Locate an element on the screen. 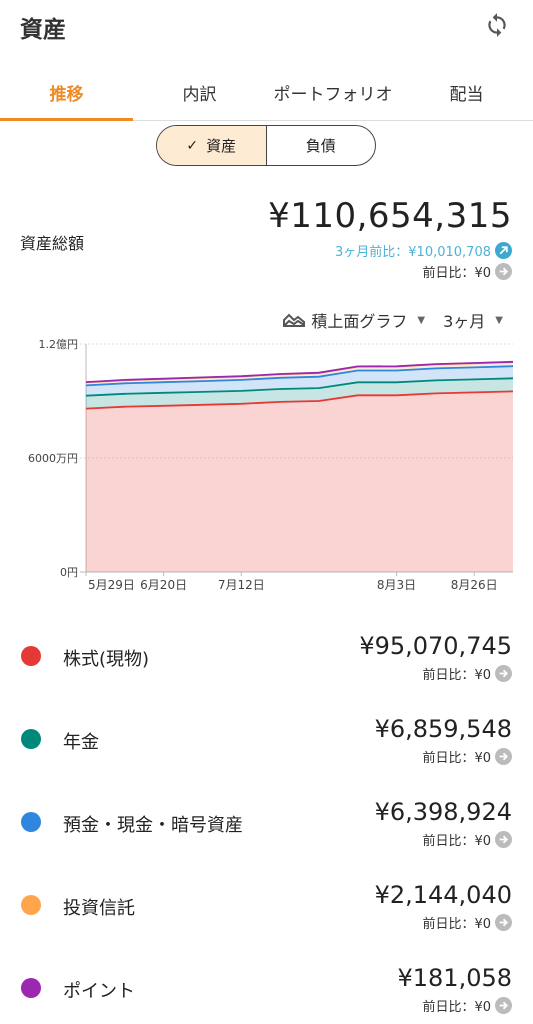  asset-name: 投資信託 is located at coordinates (99, 908).